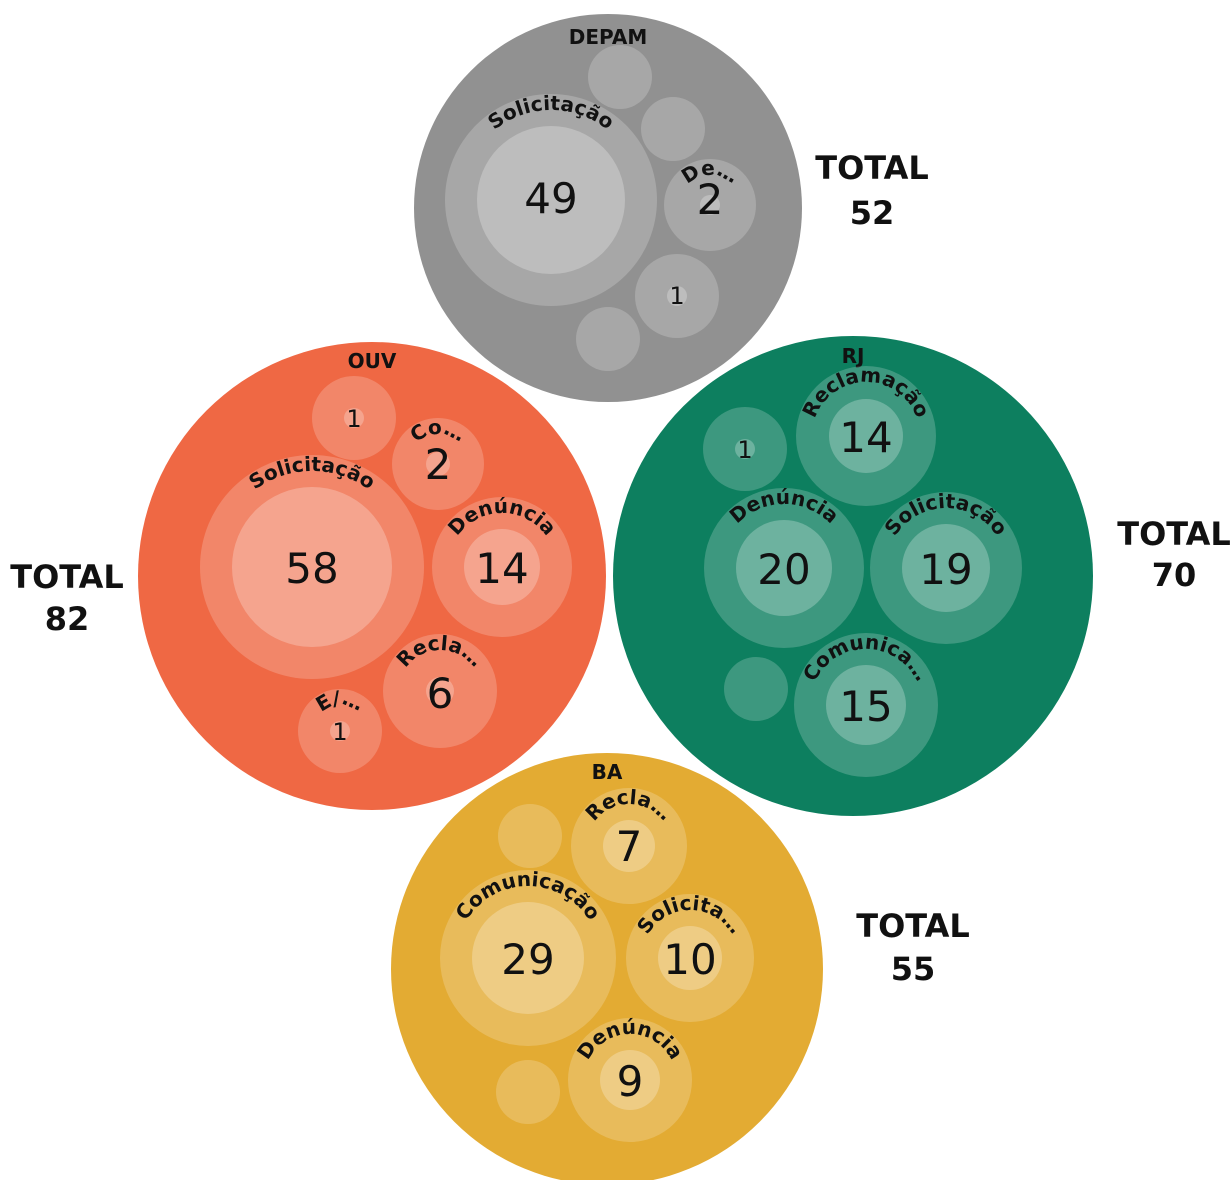 The width and height of the screenshot is (1230, 1180). I want to click on total-value-rj: 70, so click(1174, 575).